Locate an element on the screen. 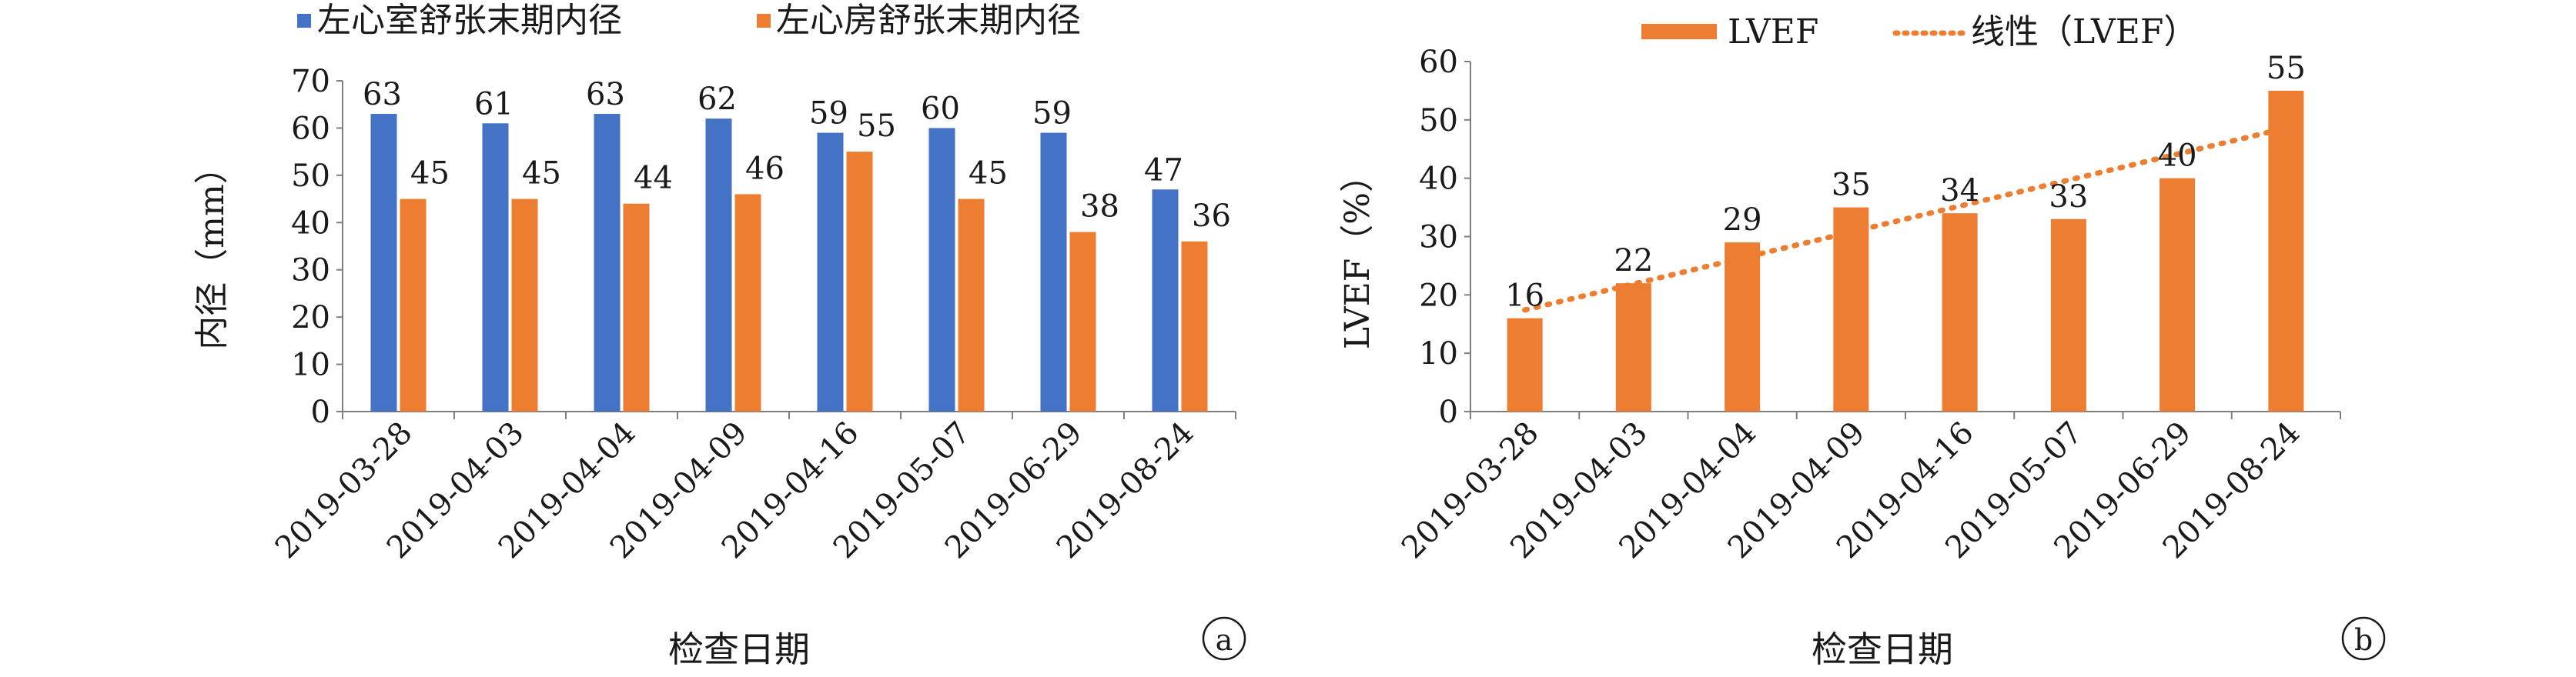  data-label-la: 36 is located at coordinates (1212, 216).